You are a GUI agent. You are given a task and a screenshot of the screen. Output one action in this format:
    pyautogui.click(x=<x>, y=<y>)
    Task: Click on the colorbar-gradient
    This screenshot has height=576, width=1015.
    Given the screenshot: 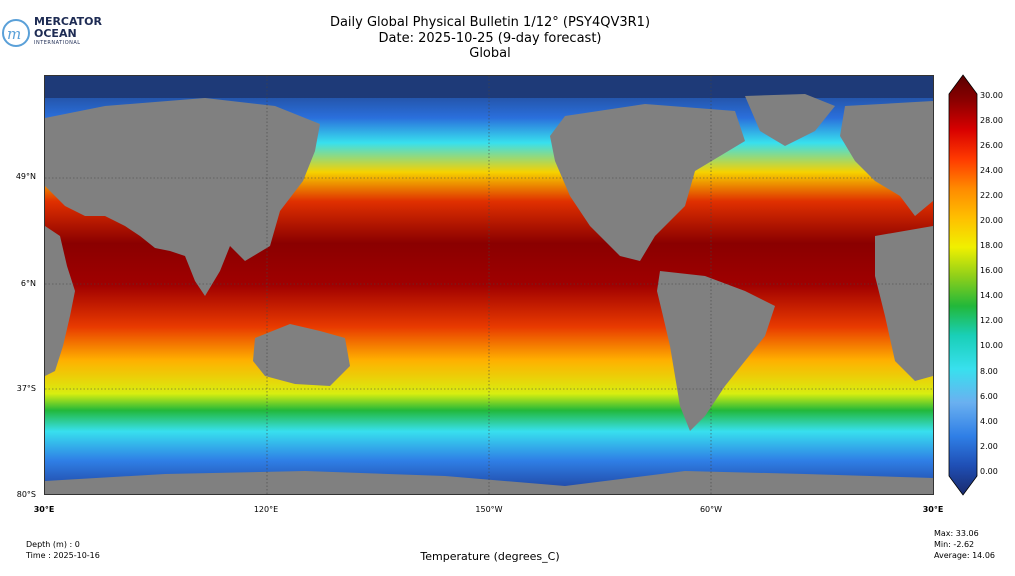 What is the action you would take?
    pyautogui.click(x=963, y=285)
    